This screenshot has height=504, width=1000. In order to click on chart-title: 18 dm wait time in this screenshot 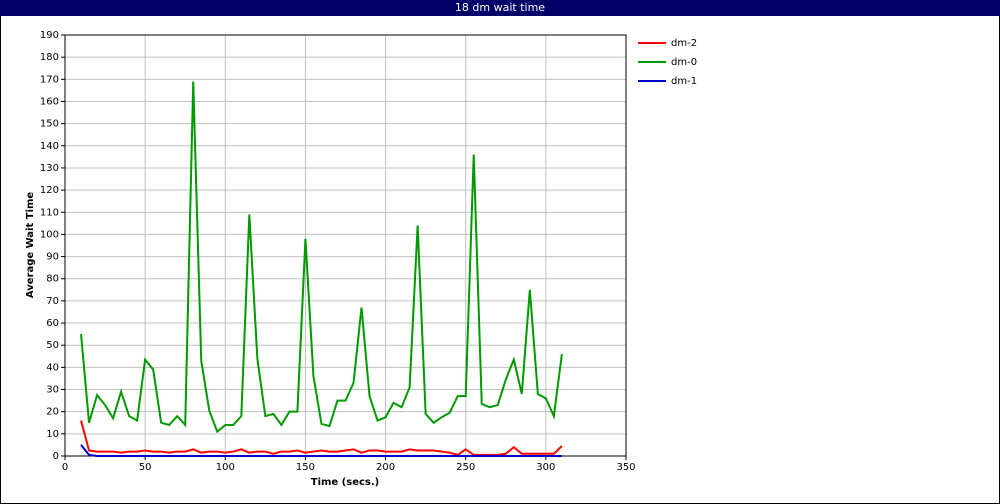, I will do `click(500, 7)`.